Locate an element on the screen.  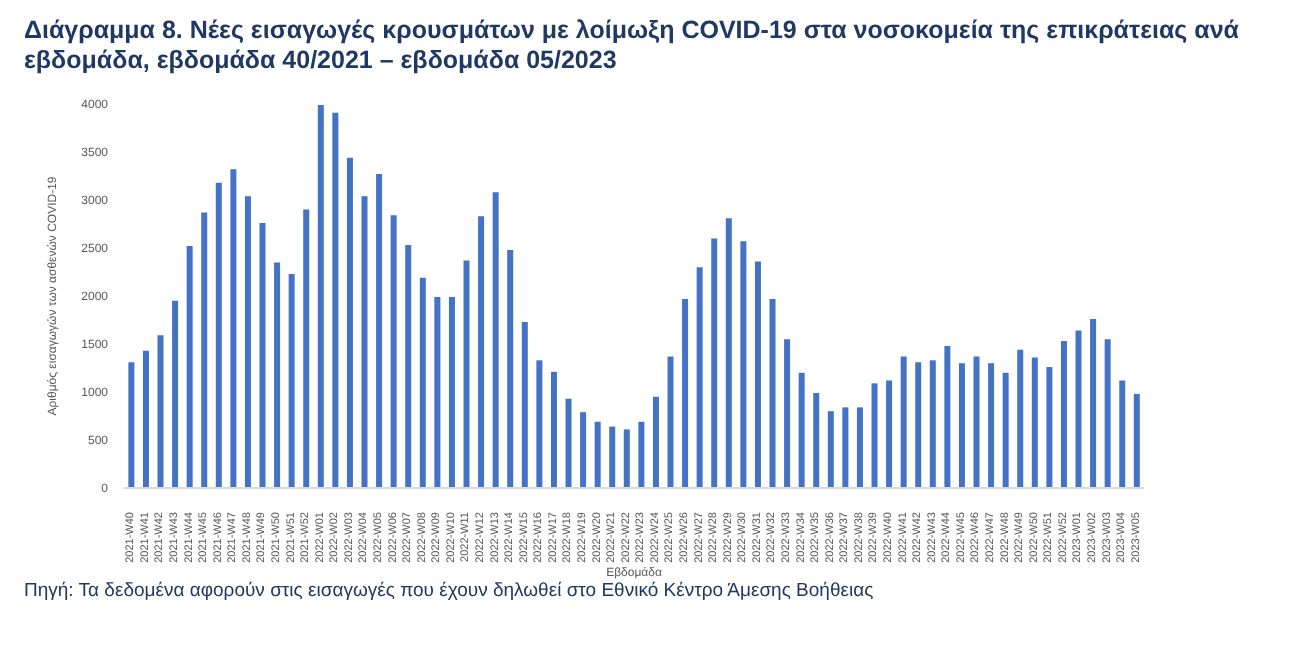
text: Πηγή: Τα δεδομένα αφορούν στις εισαγωγές που έχουν δηλωθεί στο Εθνικό Κέντρο Άμεσης Βοήθειας is located at coordinates (449, 591).